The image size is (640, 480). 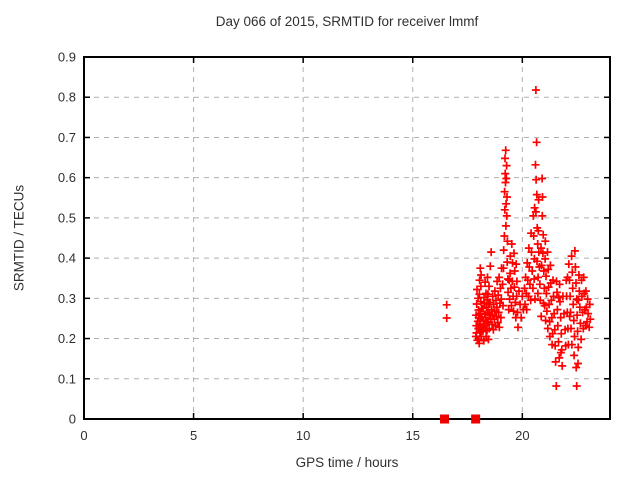 I want to click on y-tick-label: 0.9, so click(x=67, y=57).